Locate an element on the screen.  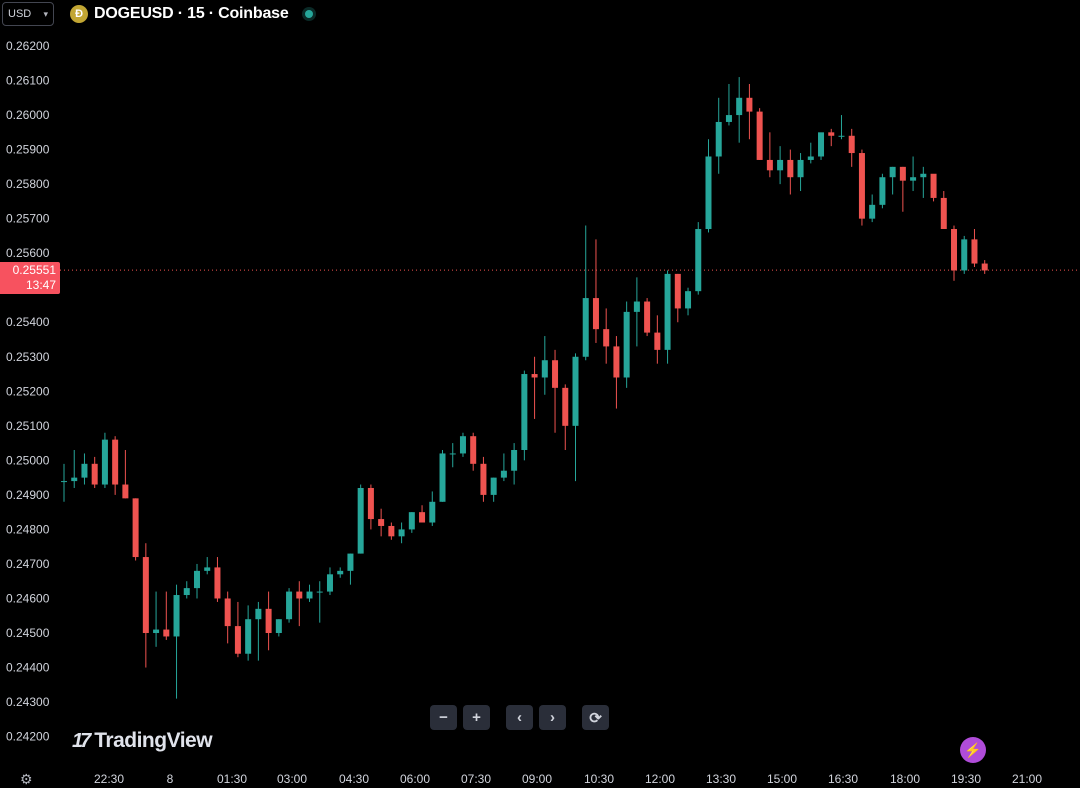
zoom-in-button: + is located at coordinates (476, 717).